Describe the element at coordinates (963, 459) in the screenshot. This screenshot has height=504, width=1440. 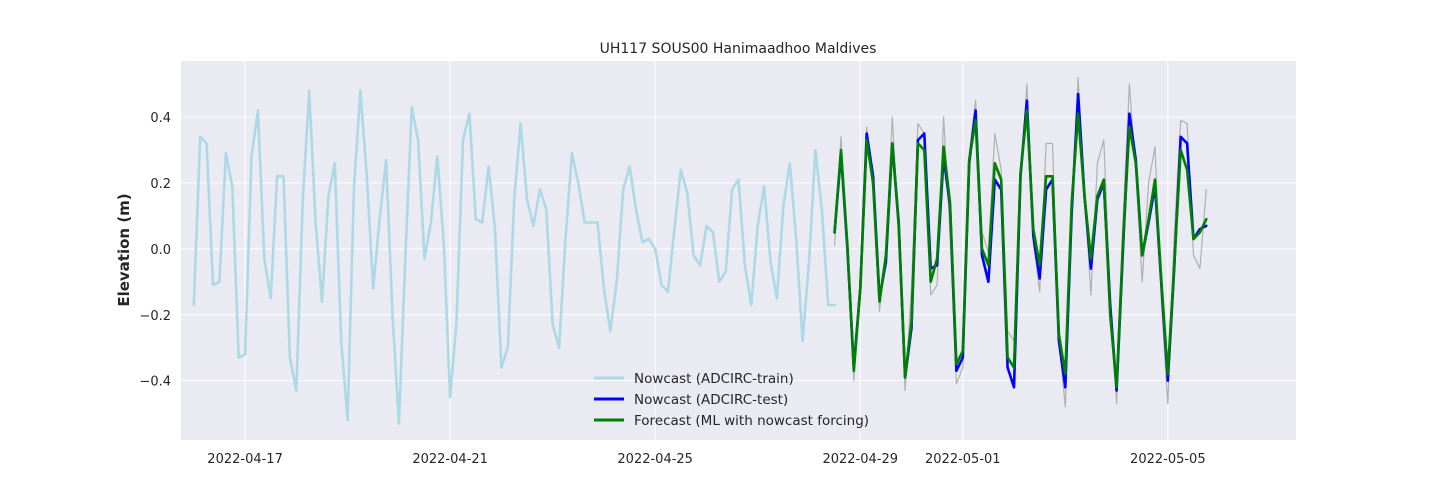
I see `x-tick-label: 2022-05-01` at that location.